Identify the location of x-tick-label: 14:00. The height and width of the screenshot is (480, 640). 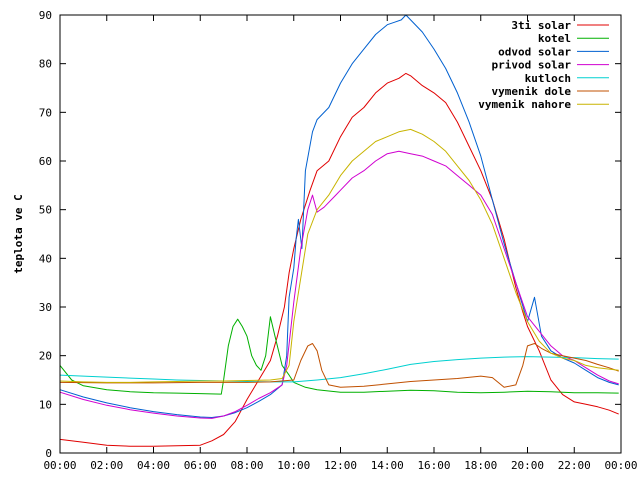
(387, 465).